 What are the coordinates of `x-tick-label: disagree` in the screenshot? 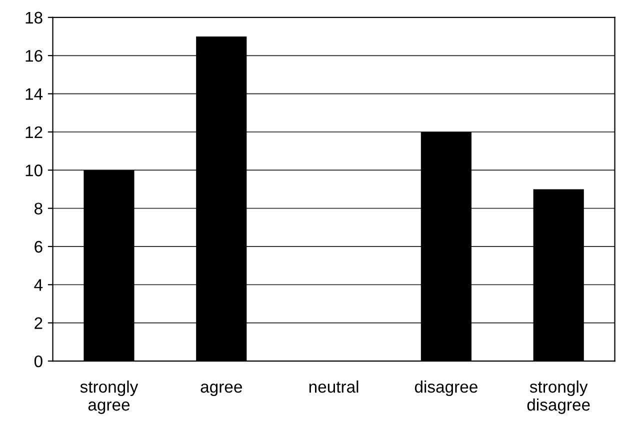 It's located at (446, 388).